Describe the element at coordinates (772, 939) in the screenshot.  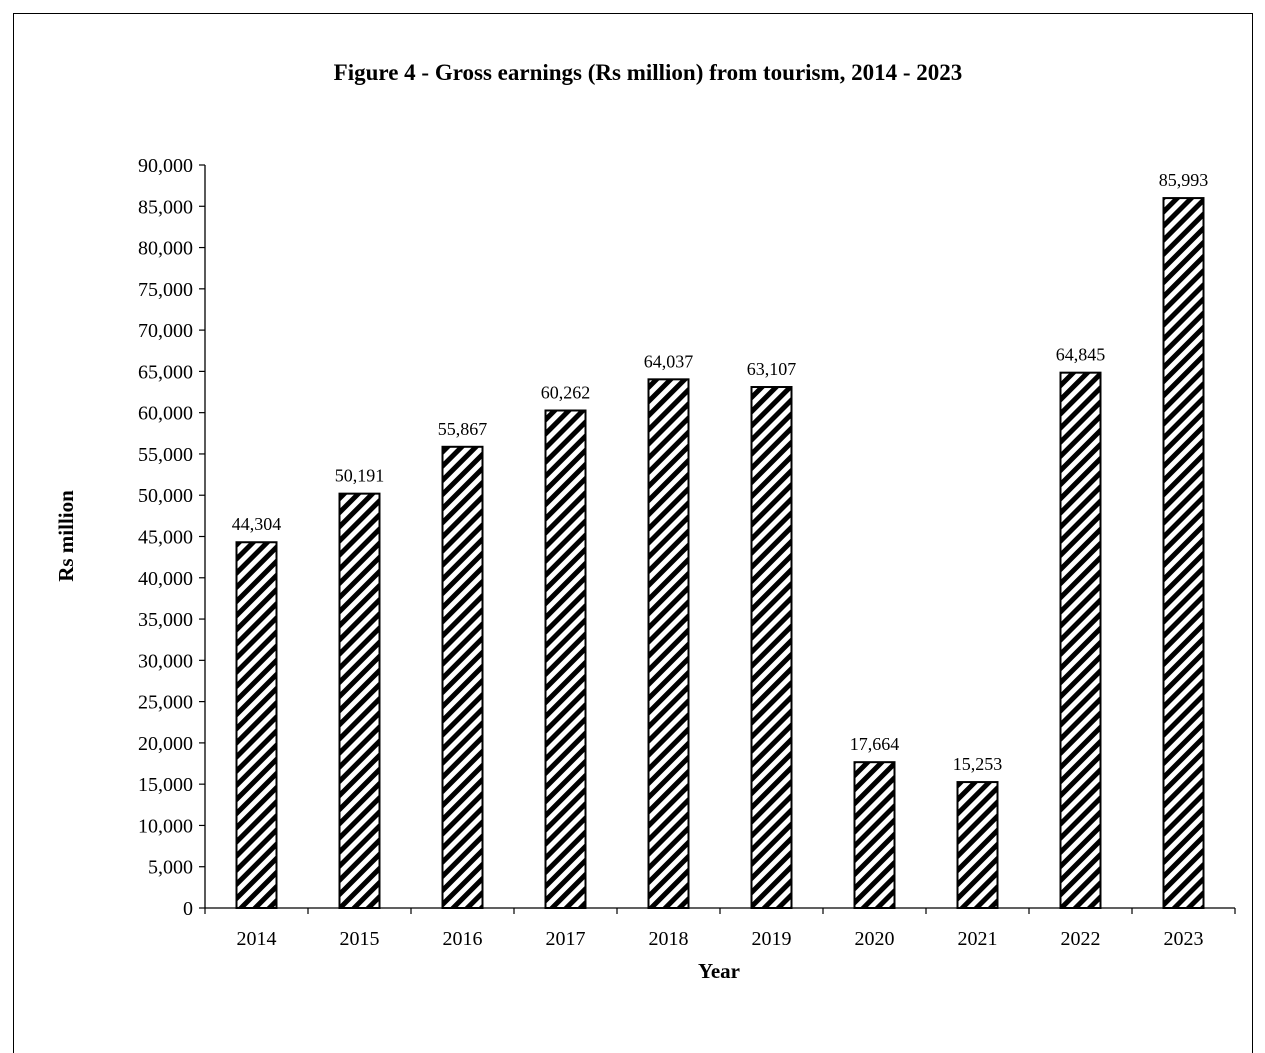
I see `x-tick-label: 2019` at that location.